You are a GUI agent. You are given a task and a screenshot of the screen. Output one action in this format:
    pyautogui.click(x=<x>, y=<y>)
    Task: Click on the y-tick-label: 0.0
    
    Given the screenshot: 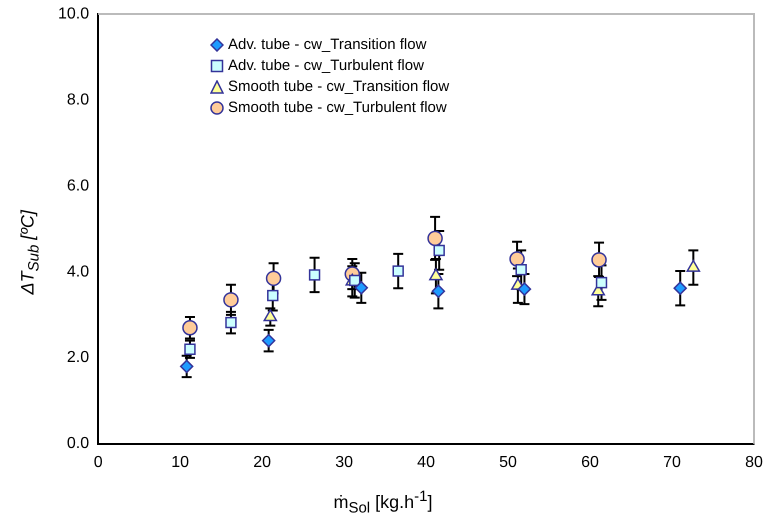 What is the action you would take?
    pyautogui.click(x=78, y=443)
    